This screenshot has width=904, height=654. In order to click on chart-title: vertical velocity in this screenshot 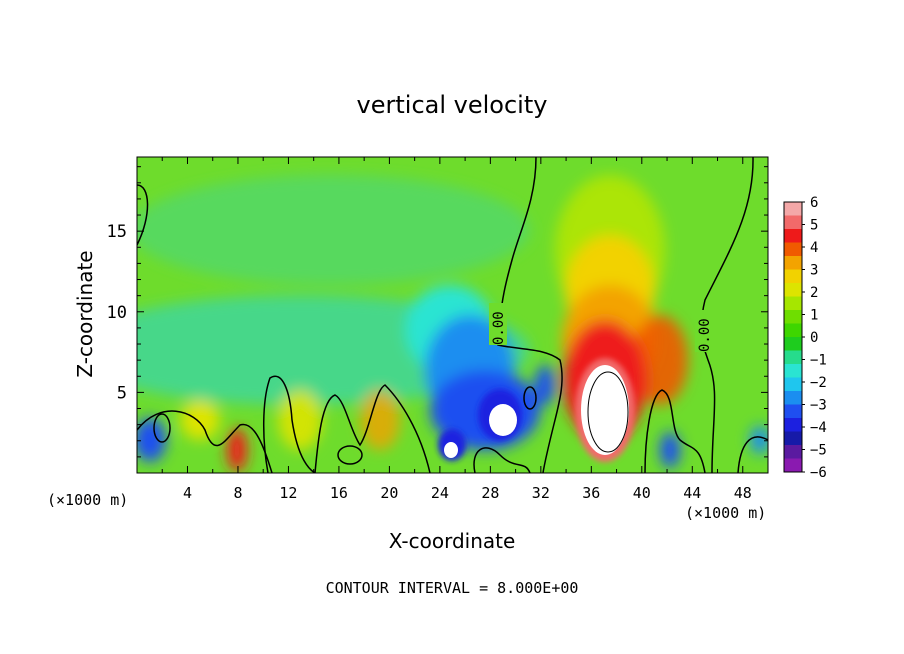, I will do `click(452, 105)`.